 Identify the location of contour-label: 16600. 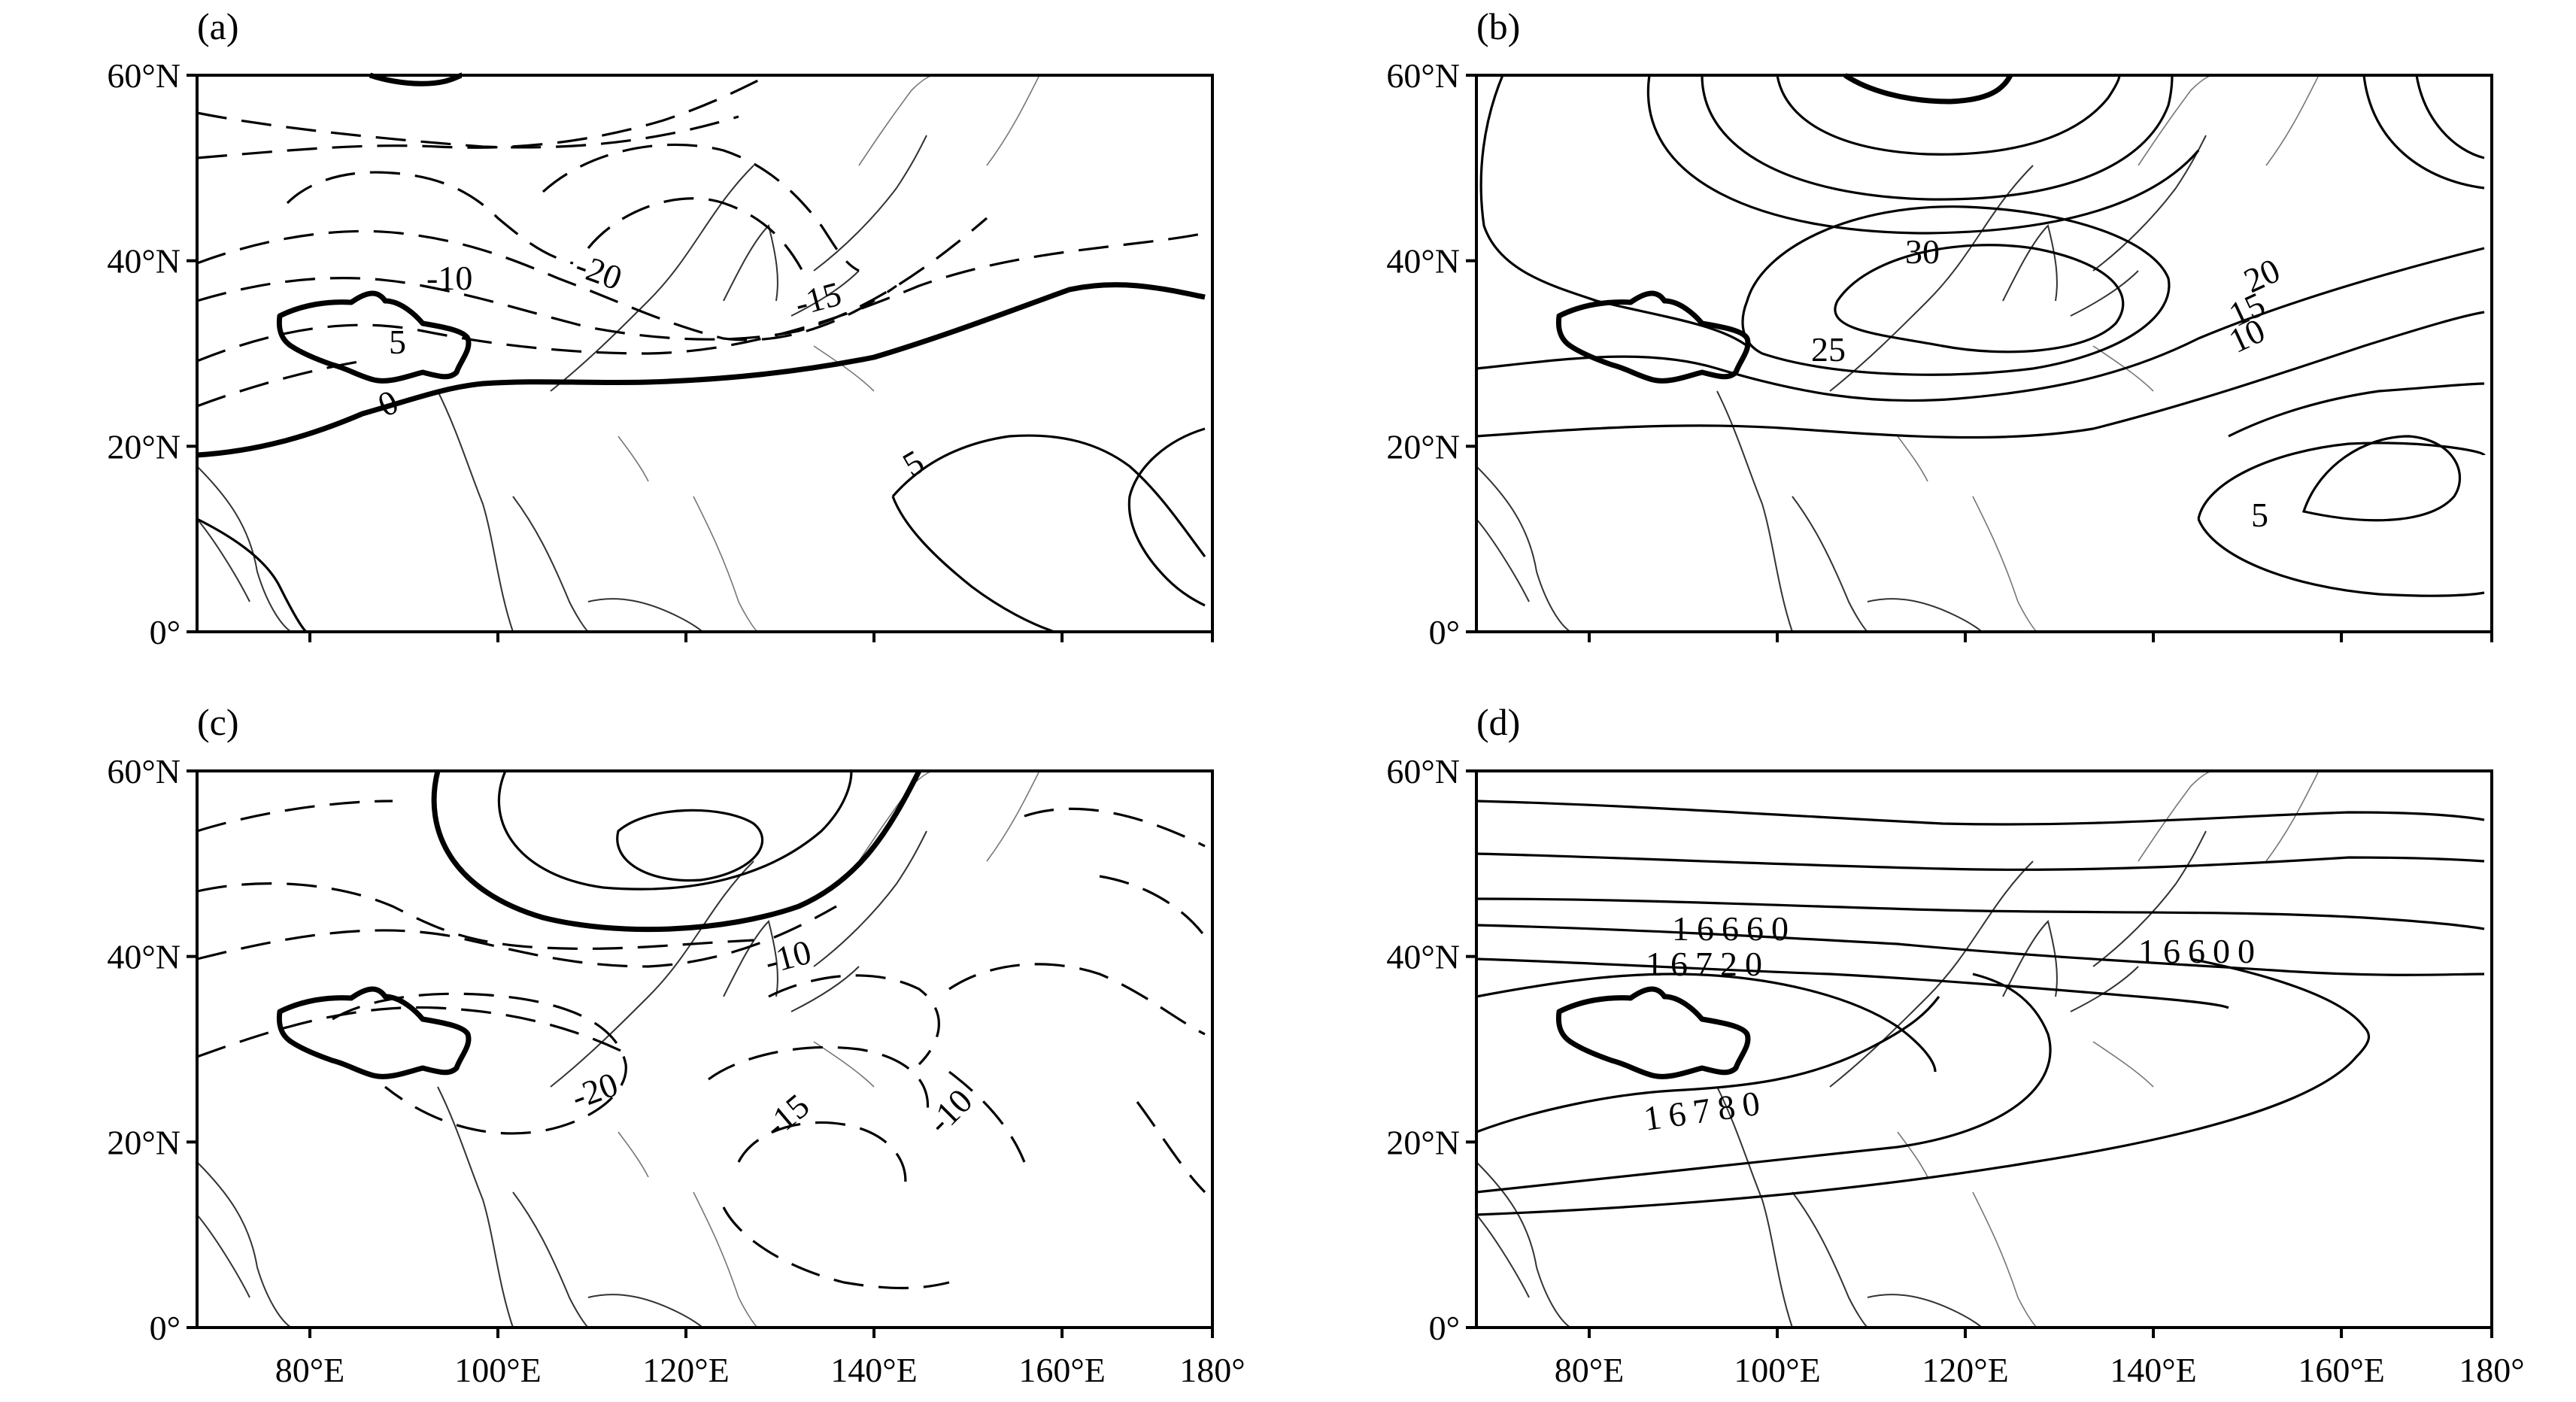
(2200, 951).